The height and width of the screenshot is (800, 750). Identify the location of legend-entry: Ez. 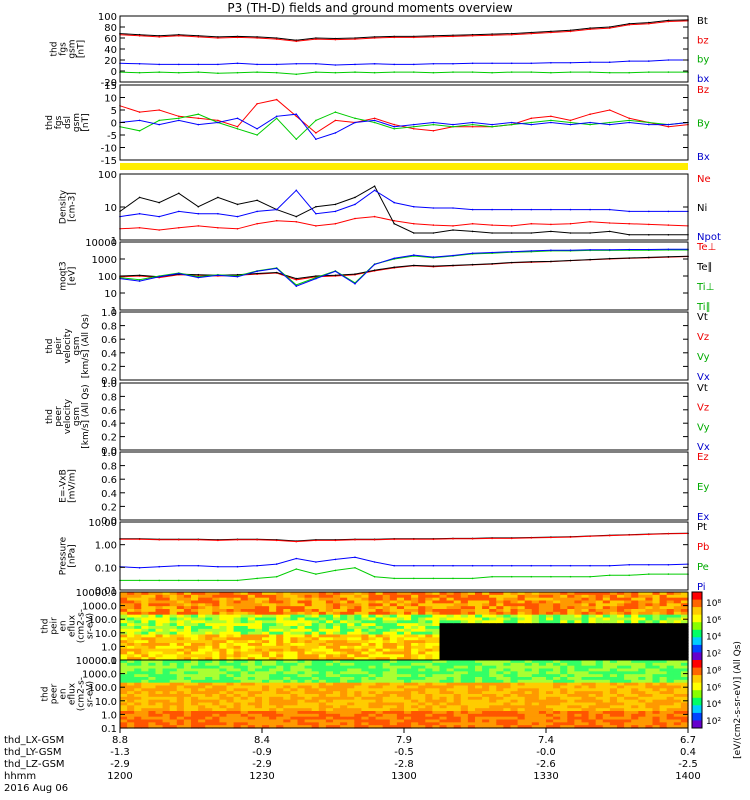
(703, 457).